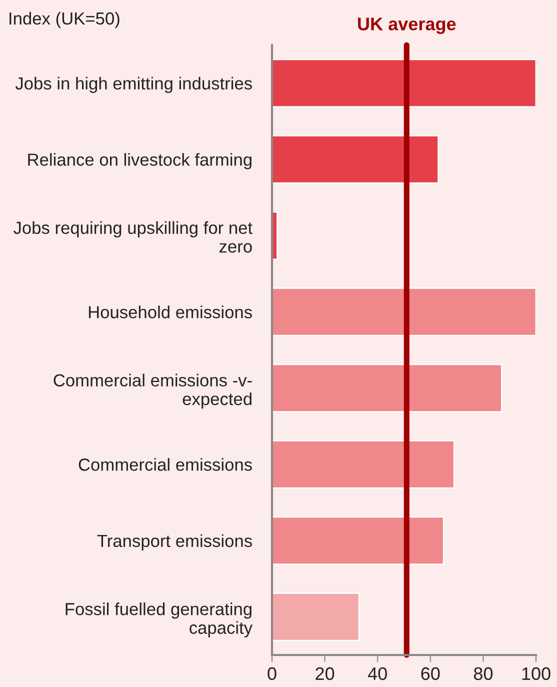 This screenshot has width=557, height=687. What do you see at coordinates (153, 391) in the screenshot?
I see `y-tick-label: Commercial emissions -v- expected` at bounding box center [153, 391].